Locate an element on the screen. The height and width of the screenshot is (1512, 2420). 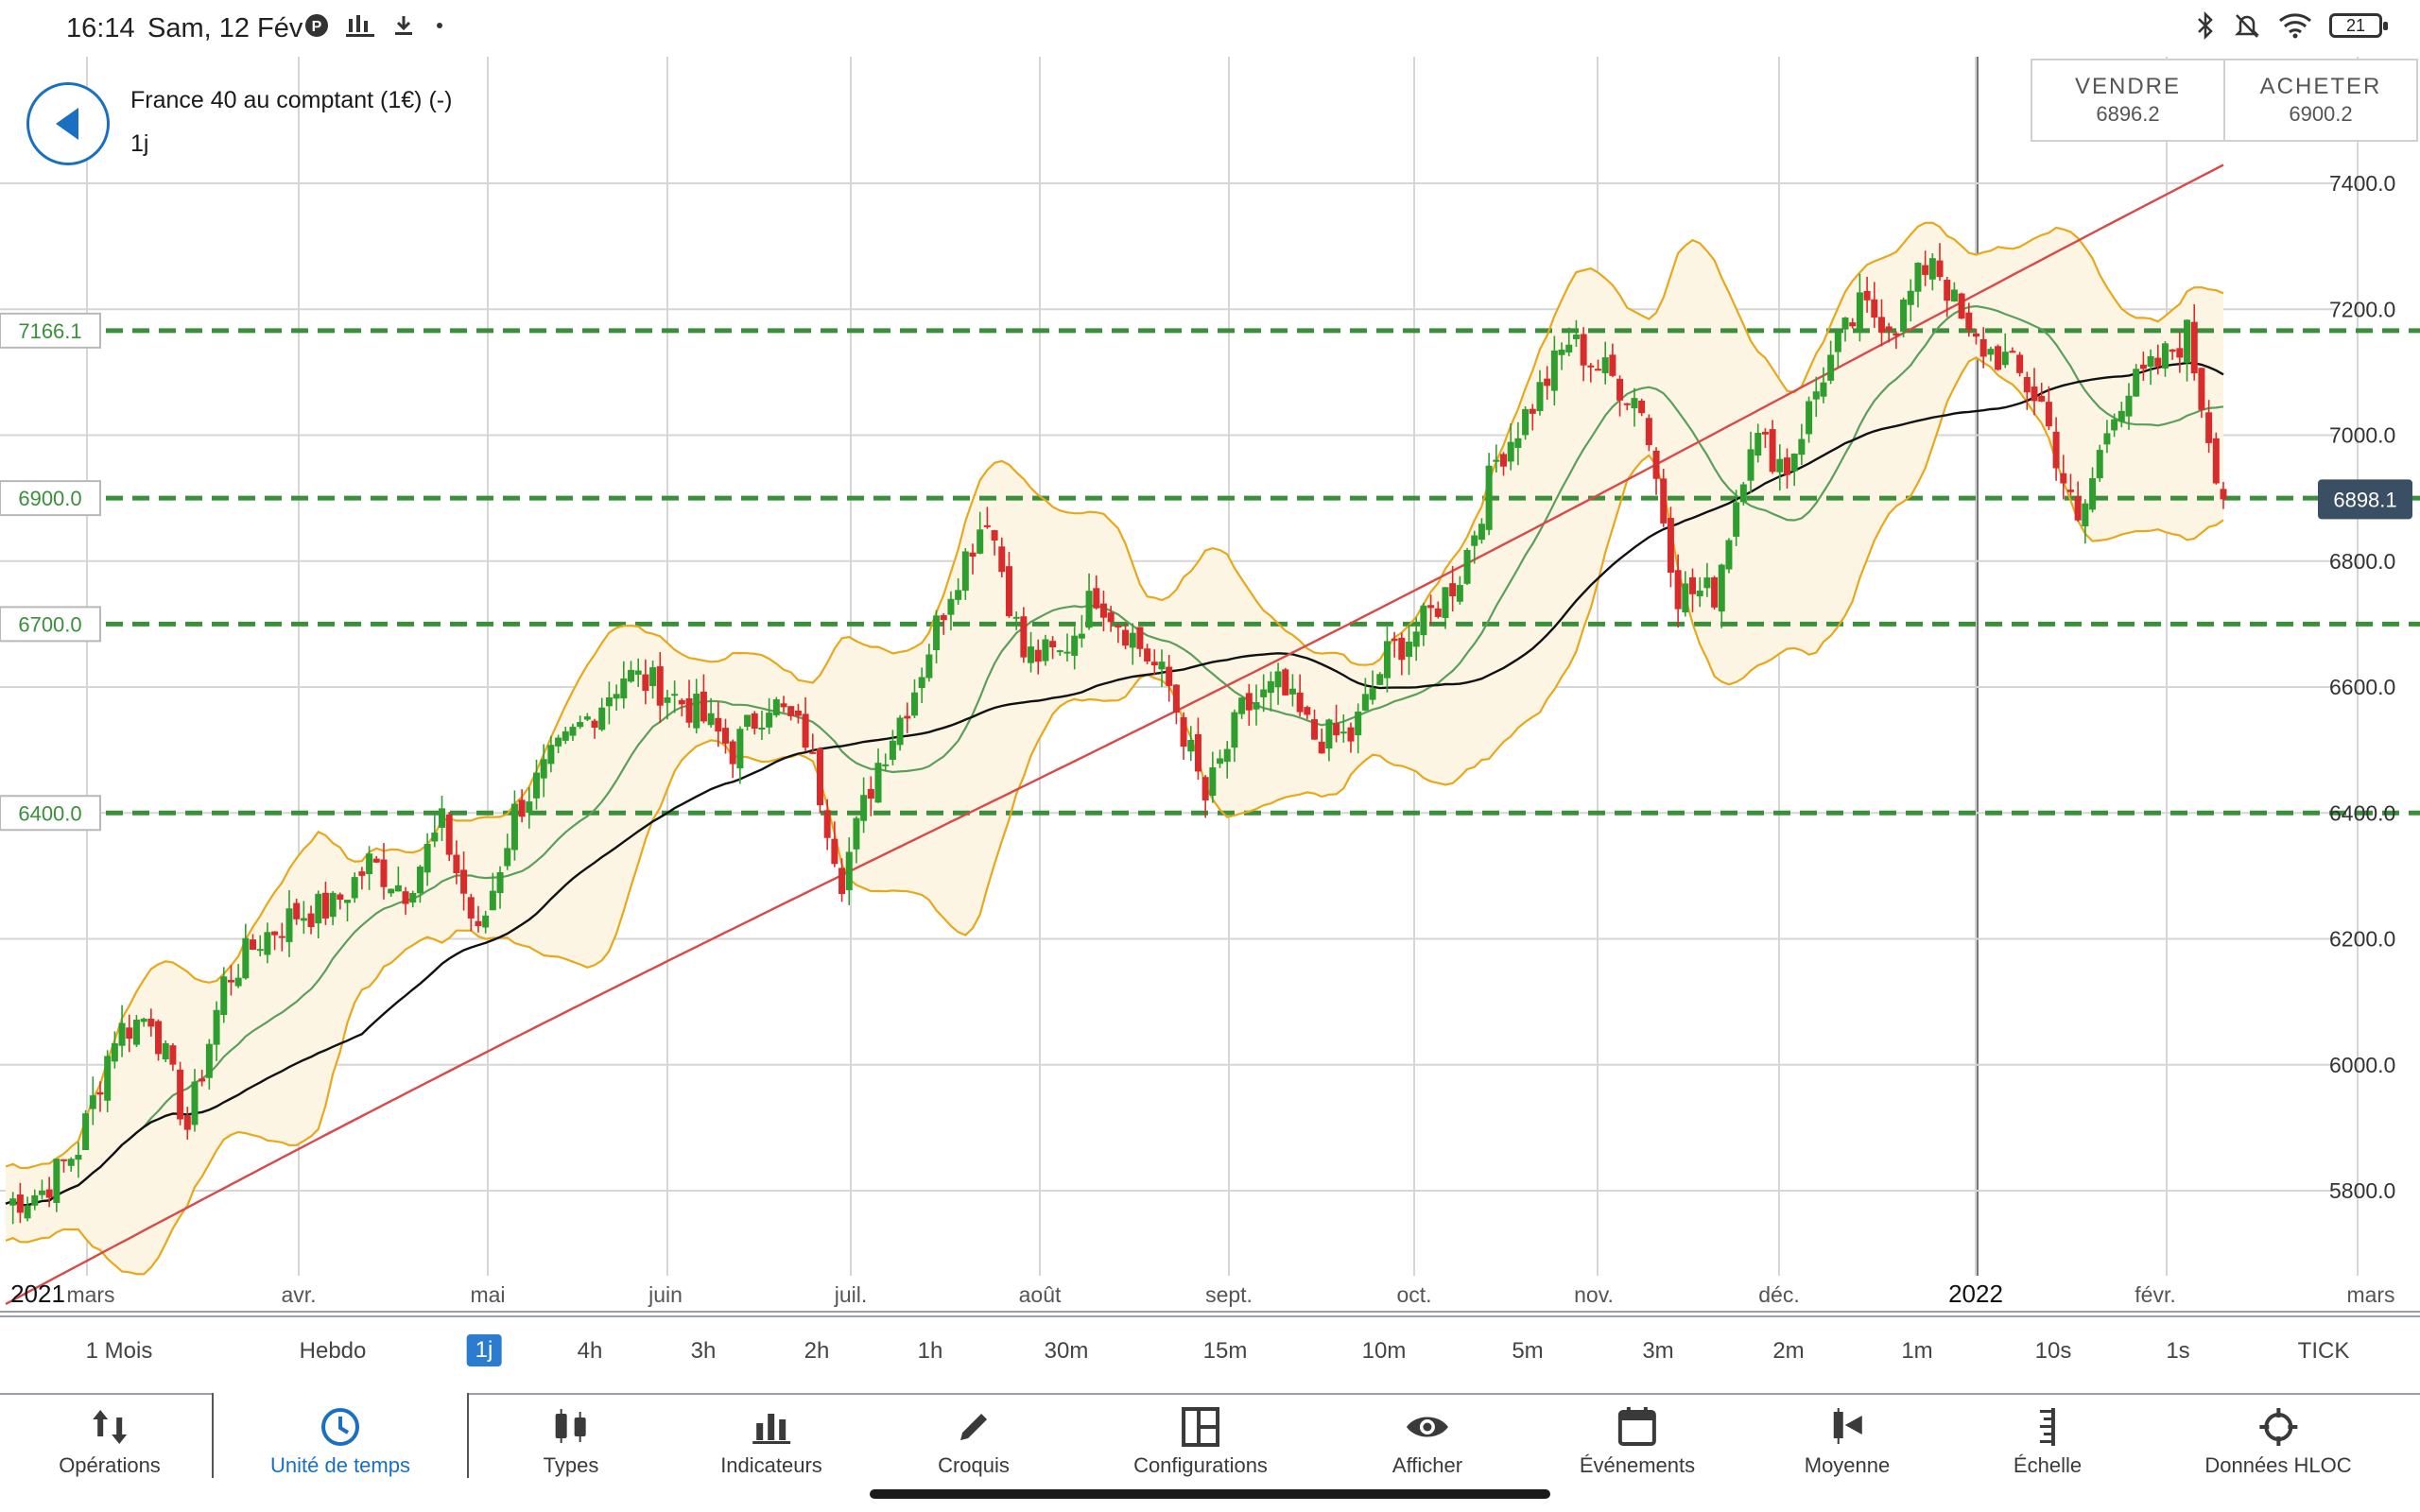
back-button is located at coordinates (68, 123).